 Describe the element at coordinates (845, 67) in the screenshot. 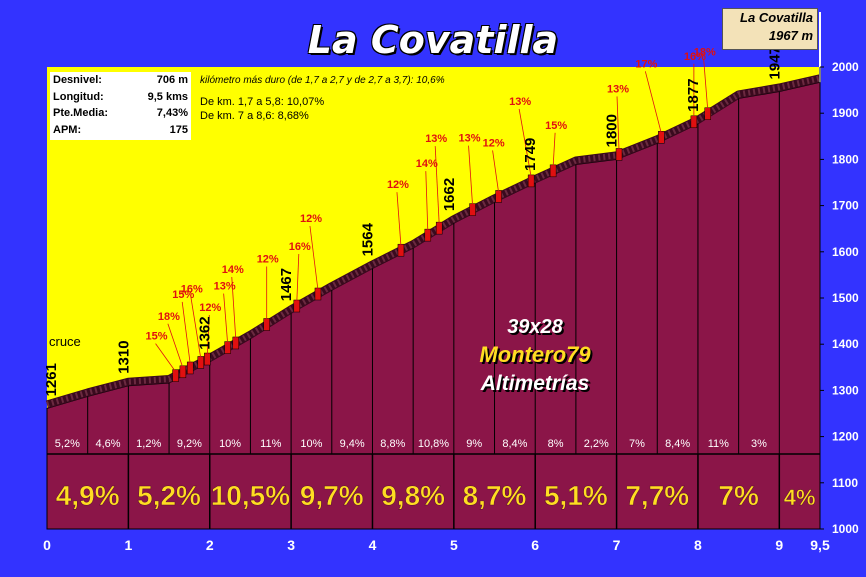

I see `y-tick-label: 2000` at that location.